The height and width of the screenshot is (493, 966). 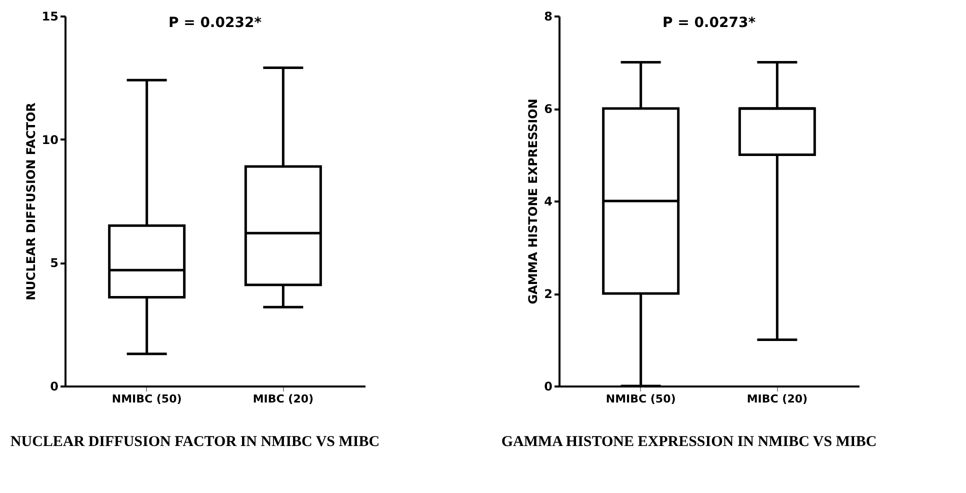 What do you see at coordinates (50, 17) in the screenshot?
I see `y-tick-label: 15` at bounding box center [50, 17].